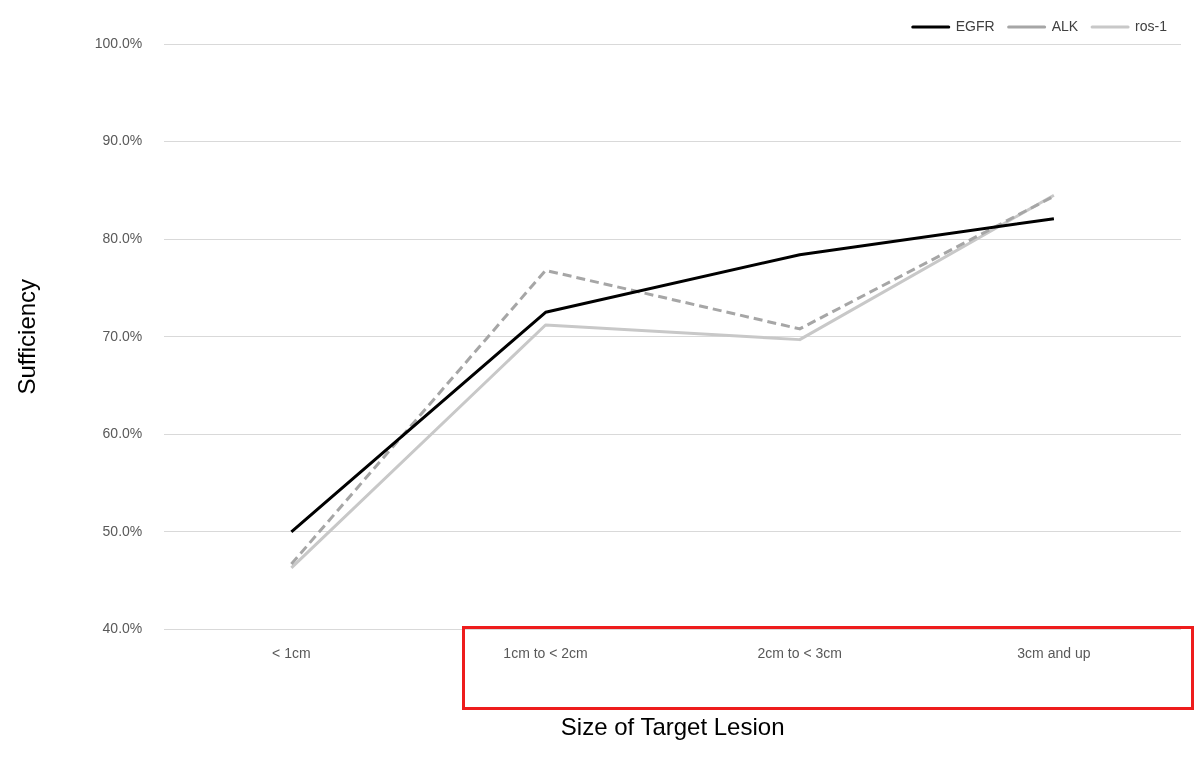 This screenshot has height=757, width=1195. What do you see at coordinates (1054, 652) in the screenshot?
I see `x-tick-label: 3cm and up` at bounding box center [1054, 652].